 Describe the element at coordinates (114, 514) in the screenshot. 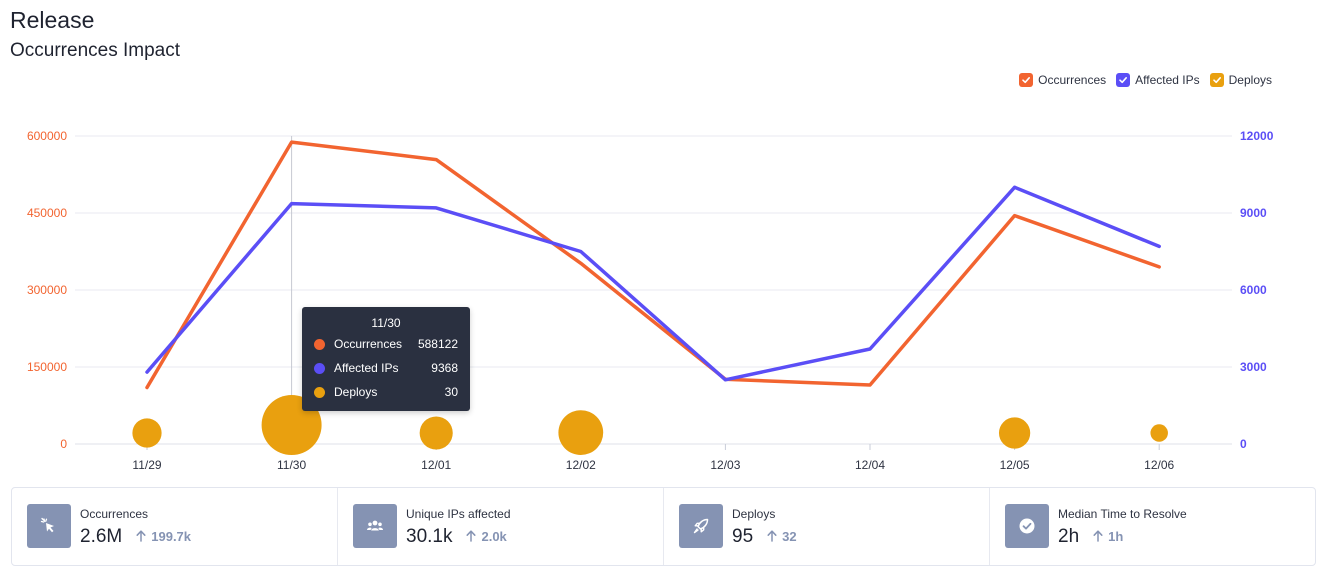

I see `stat-label: Occurrences` at that location.